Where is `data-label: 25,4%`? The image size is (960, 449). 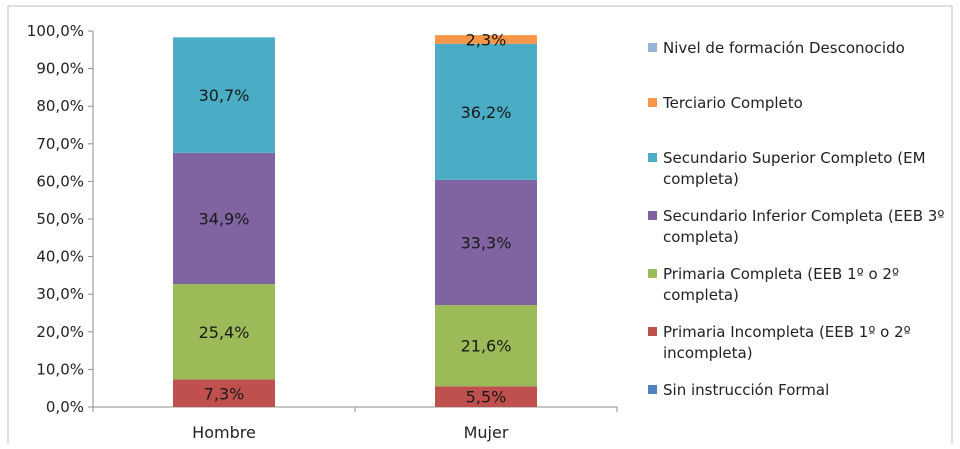 data-label: 25,4% is located at coordinates (224, 332).